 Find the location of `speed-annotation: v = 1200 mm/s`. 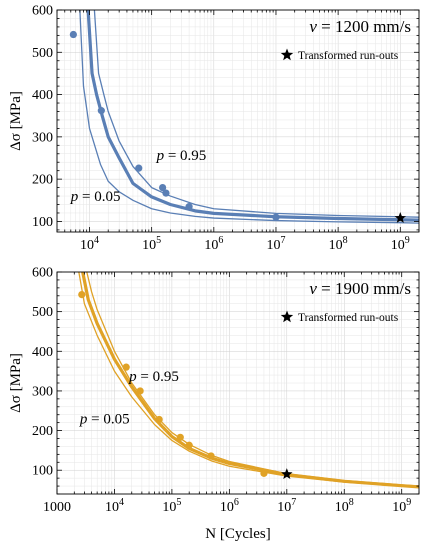

speed-annotation: v = 1200 mm/s is located at coordinates (360, 26).